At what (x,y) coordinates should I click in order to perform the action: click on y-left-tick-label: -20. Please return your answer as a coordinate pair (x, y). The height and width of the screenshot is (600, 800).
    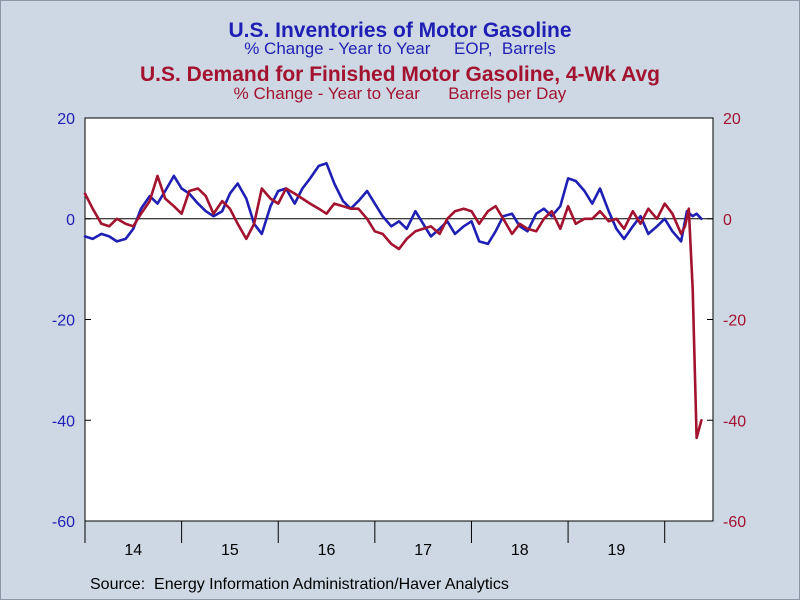
    Looking at the image, I should click on (63, 321).